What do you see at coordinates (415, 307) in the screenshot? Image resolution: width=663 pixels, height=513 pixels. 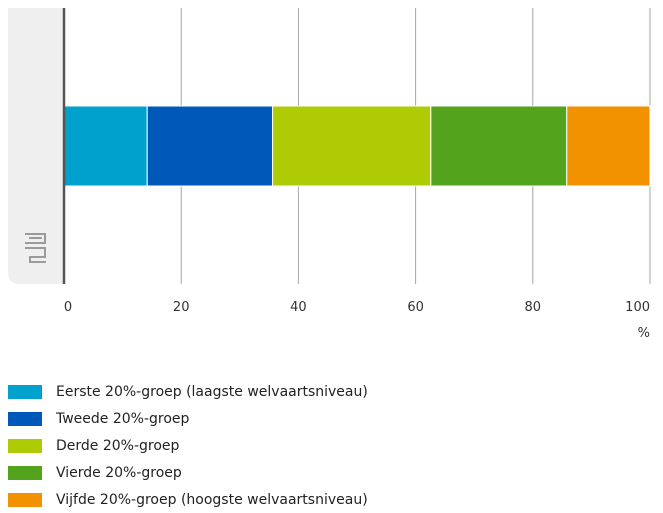 I see `x-tick-label: 60` at bounding box center [415, 307].